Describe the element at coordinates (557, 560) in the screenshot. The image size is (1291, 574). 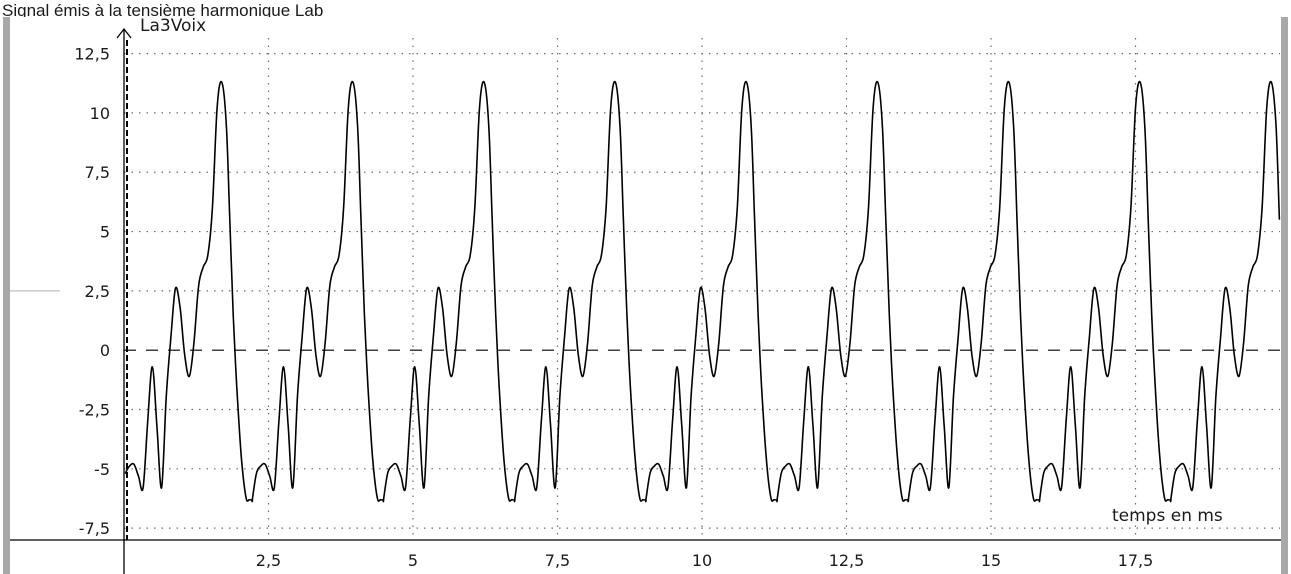
I see `x-tick-label: 7,5` at that location.